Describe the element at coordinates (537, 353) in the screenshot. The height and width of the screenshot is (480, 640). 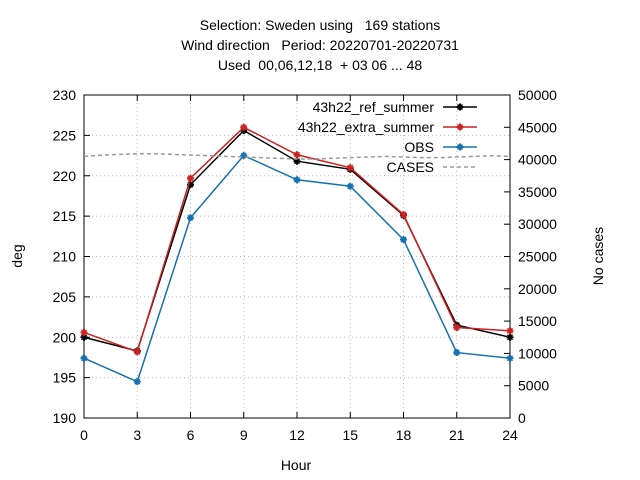
I see `y2-tick-label: 10000` at that location.